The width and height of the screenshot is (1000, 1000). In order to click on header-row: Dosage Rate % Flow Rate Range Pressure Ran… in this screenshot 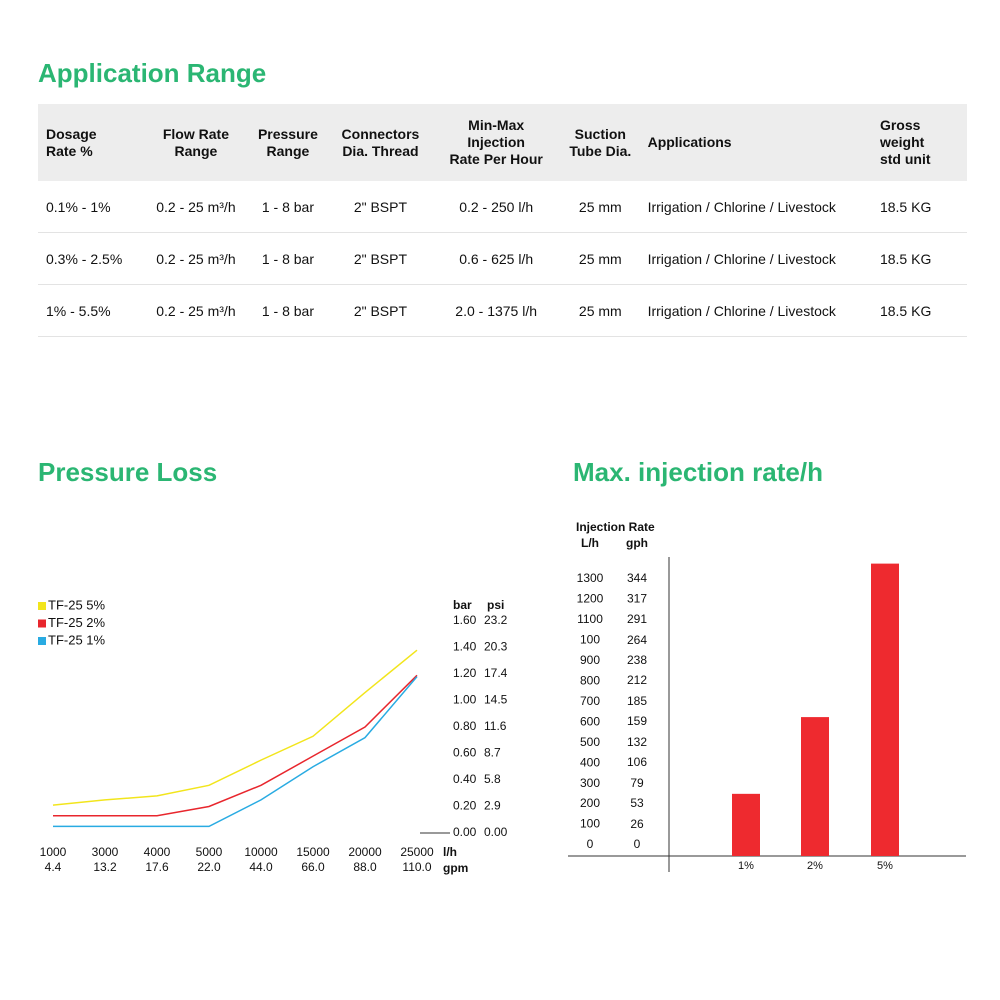, I will do `click(502, 142)`.